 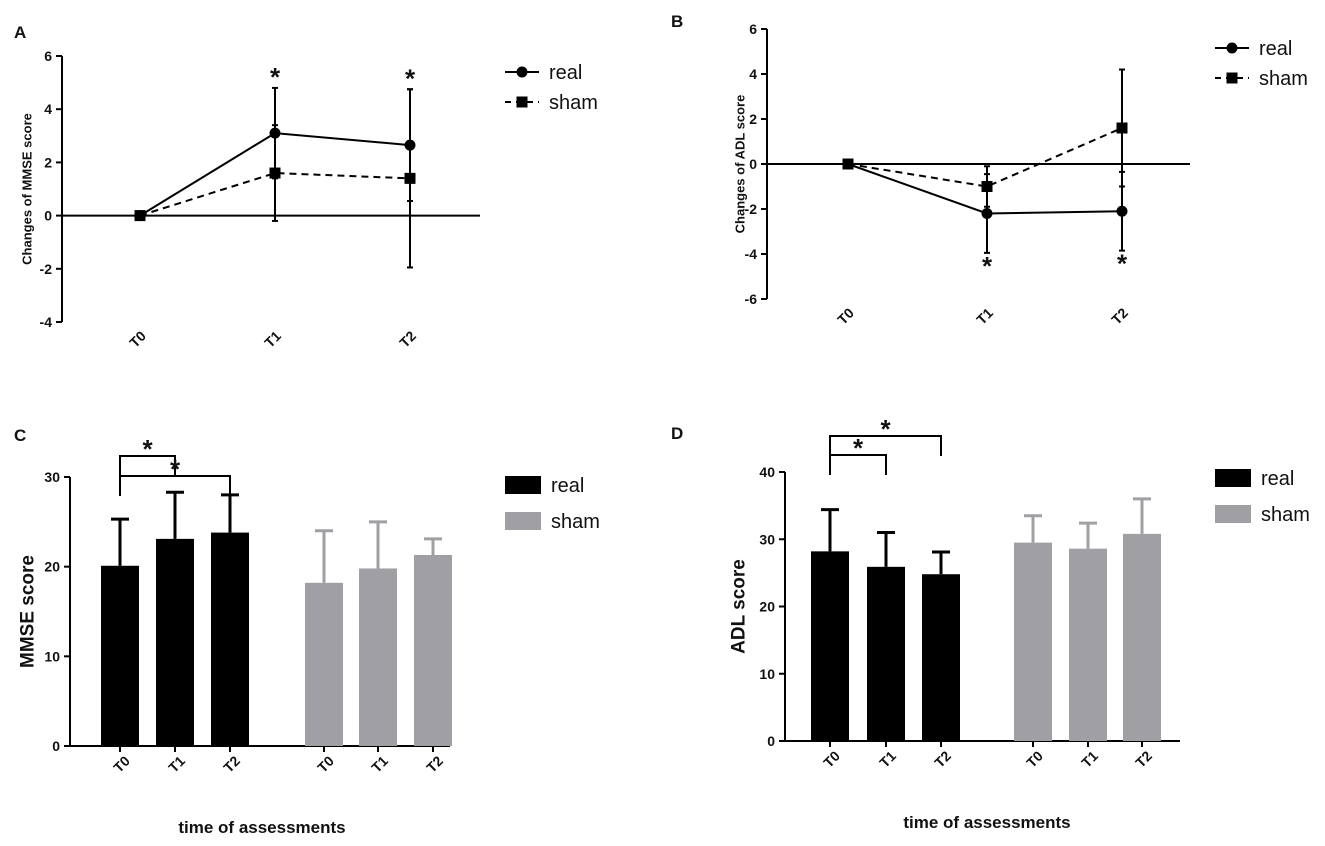 I want to click on series-sham: T0 T1 T2, so click(x=1087, y=634).